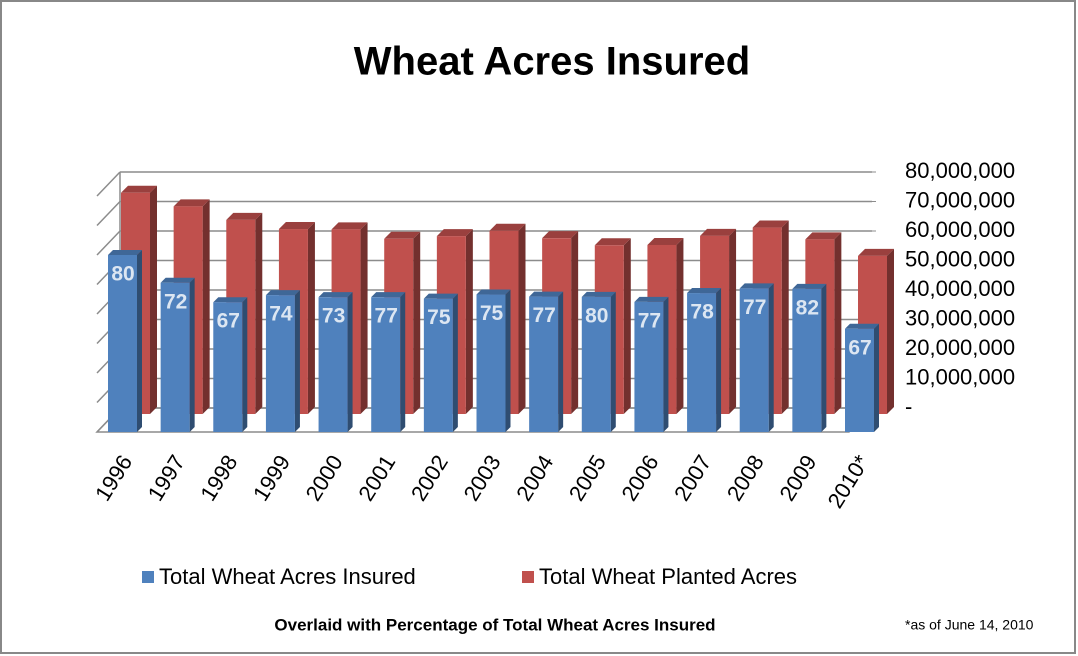 The image size is (1078, 656). What do you see at coordinates (333, 316) in the screenshot?
I see `percent-label: 73` at bounding box center [333, 316].